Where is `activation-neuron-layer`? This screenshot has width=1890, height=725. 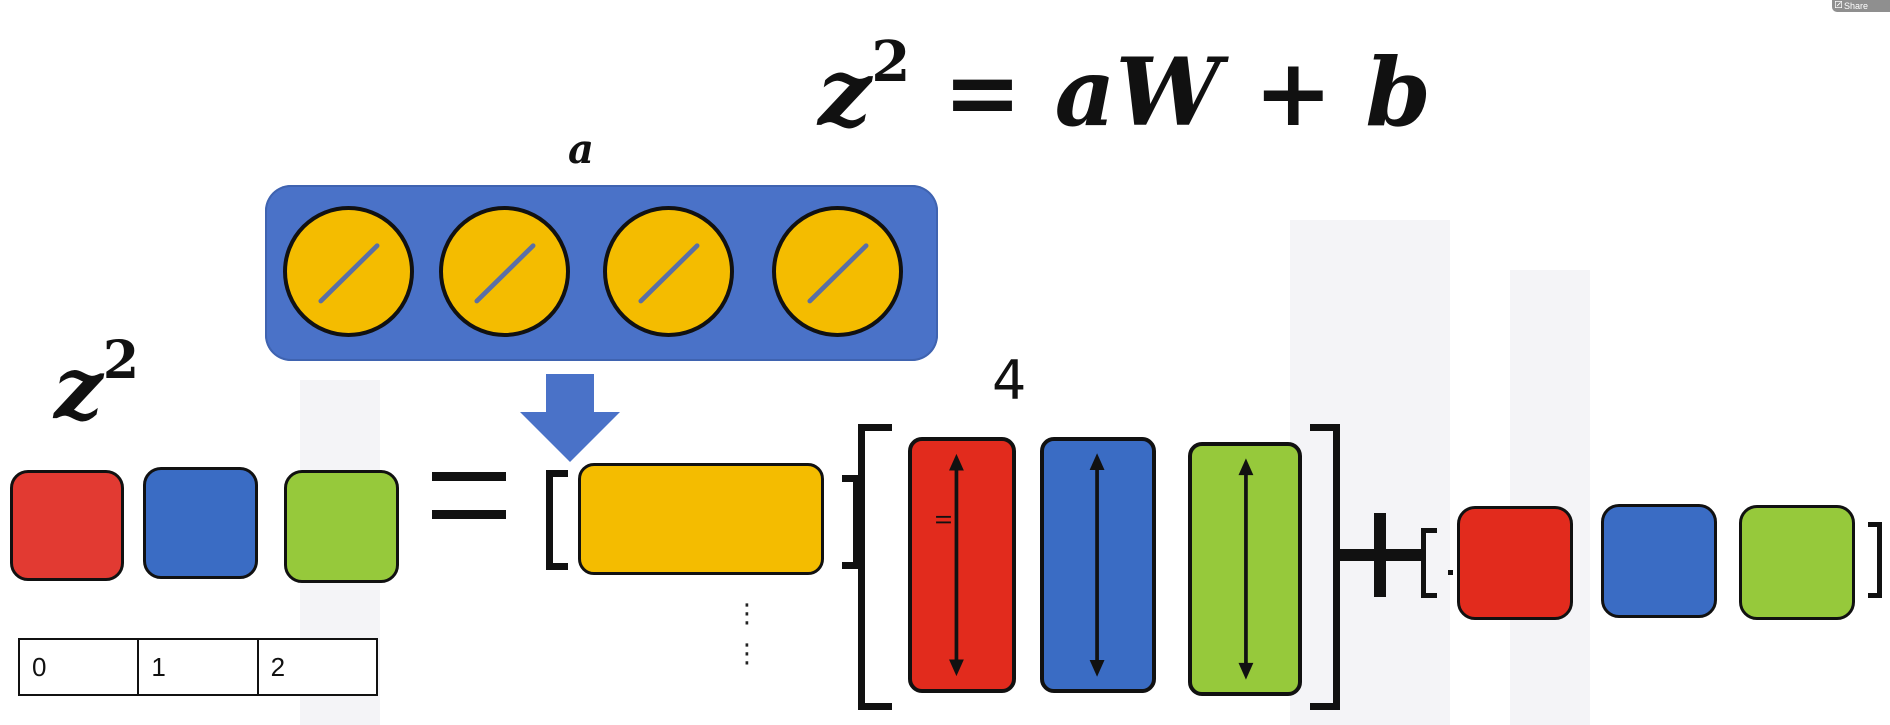
activation-neuron-layer is located at coordinates (601, 273).